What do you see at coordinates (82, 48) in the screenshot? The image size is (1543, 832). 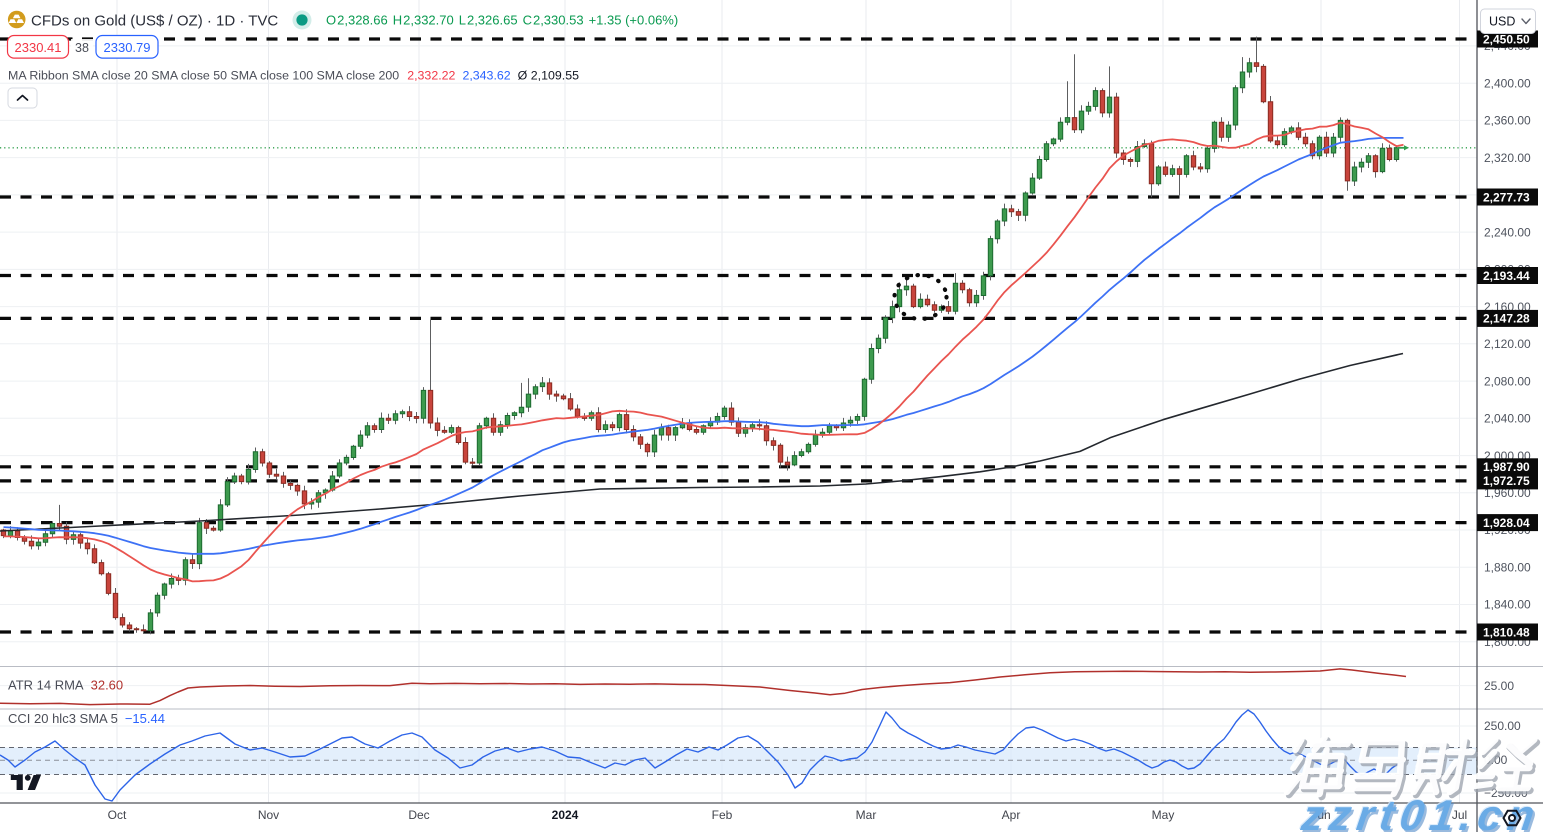 I see `svg-text: 38` at bounding box center [82, 48].